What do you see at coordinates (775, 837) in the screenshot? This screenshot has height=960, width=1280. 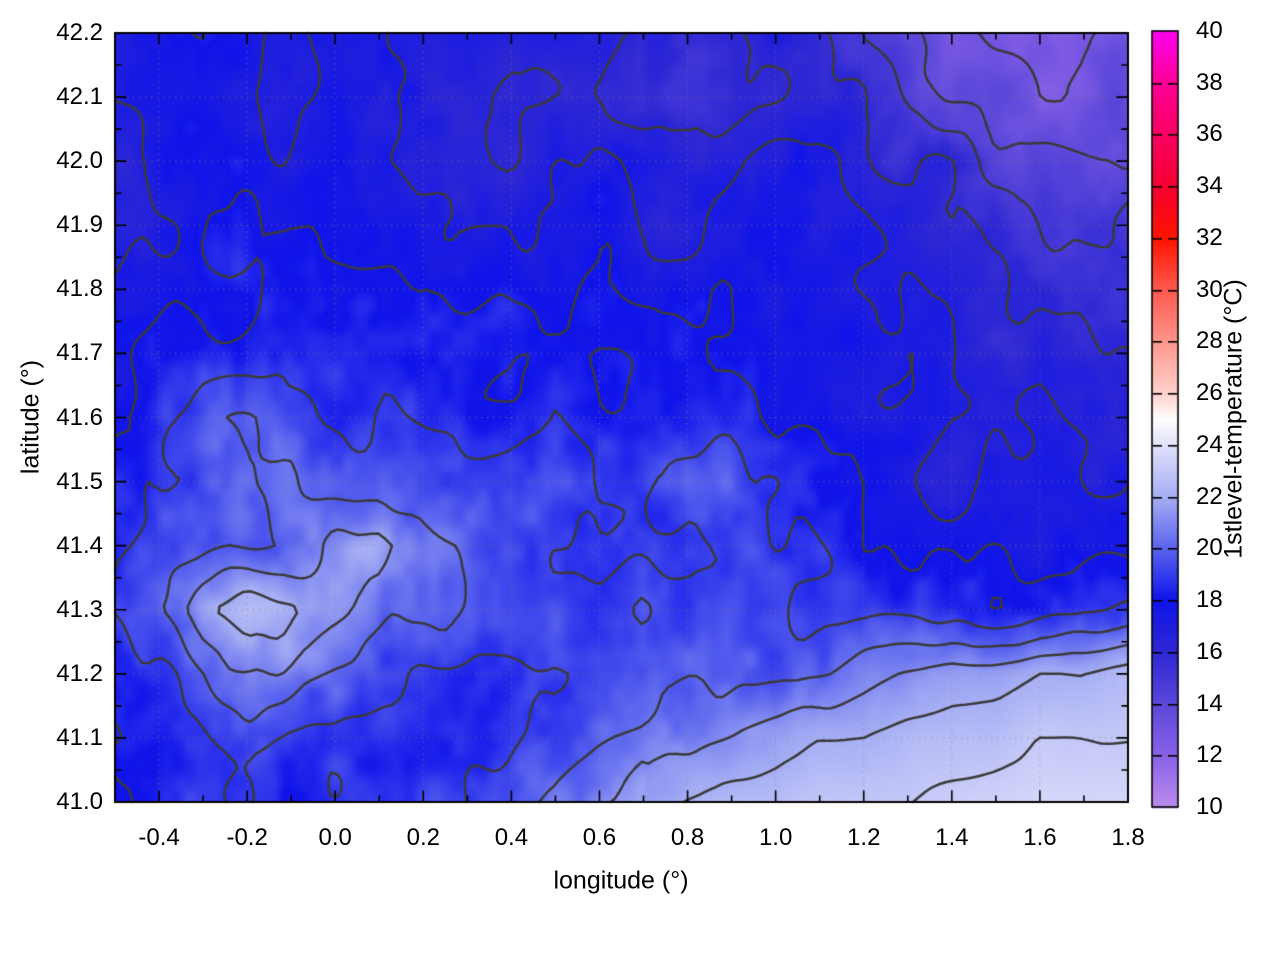 I see `x-tick-label: 1.0` at bounding box center [775, 837].